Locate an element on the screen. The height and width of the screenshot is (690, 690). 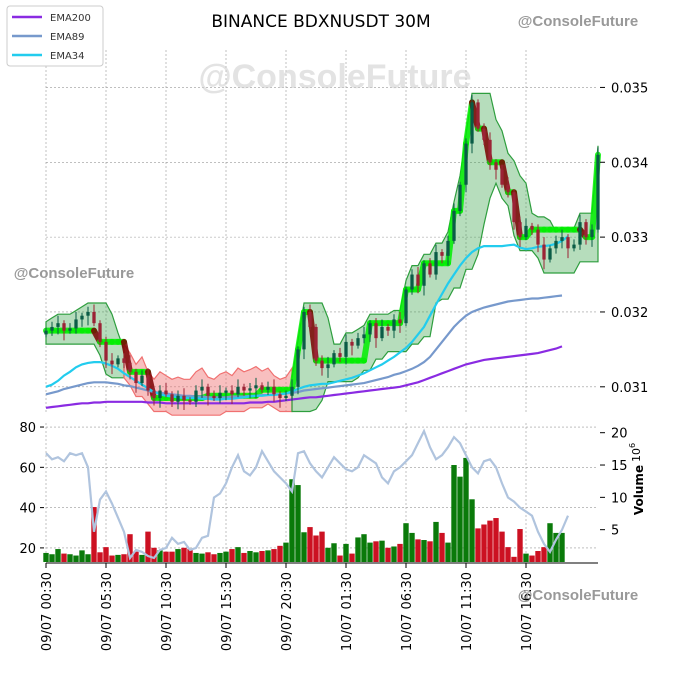
time-tick-label-3: 09/07 15:30 is located at coordinates (227, 611).